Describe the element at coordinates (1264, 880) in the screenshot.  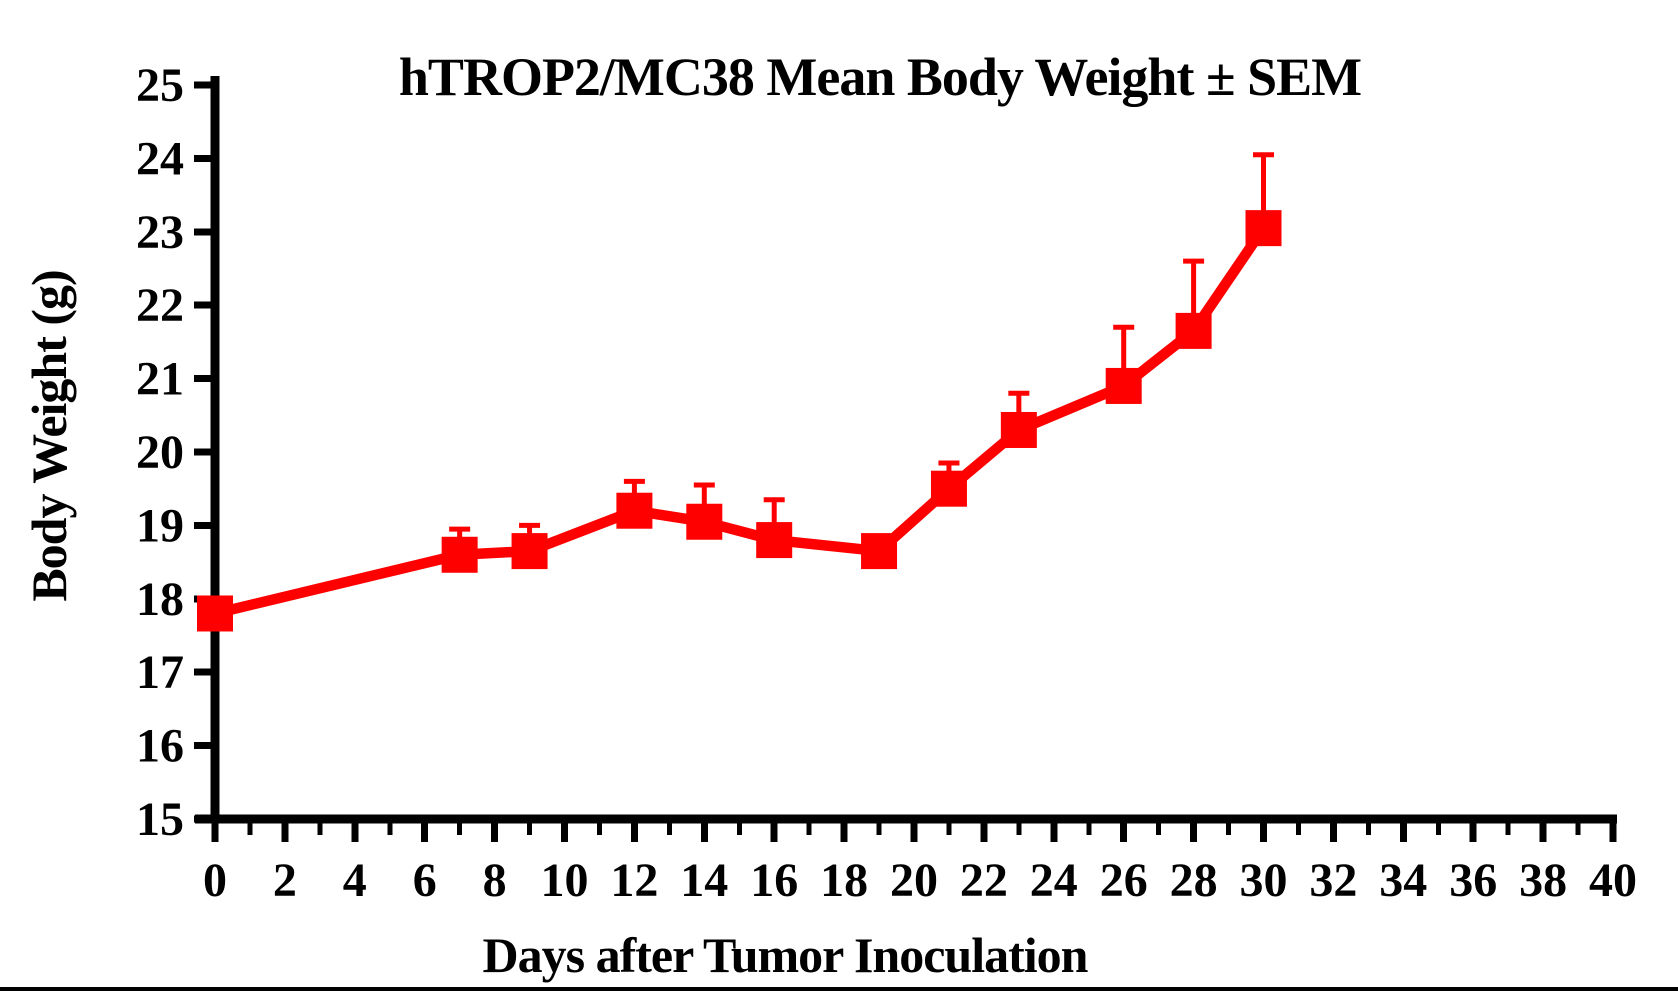
I see `x-tick-label: 30` at that location.